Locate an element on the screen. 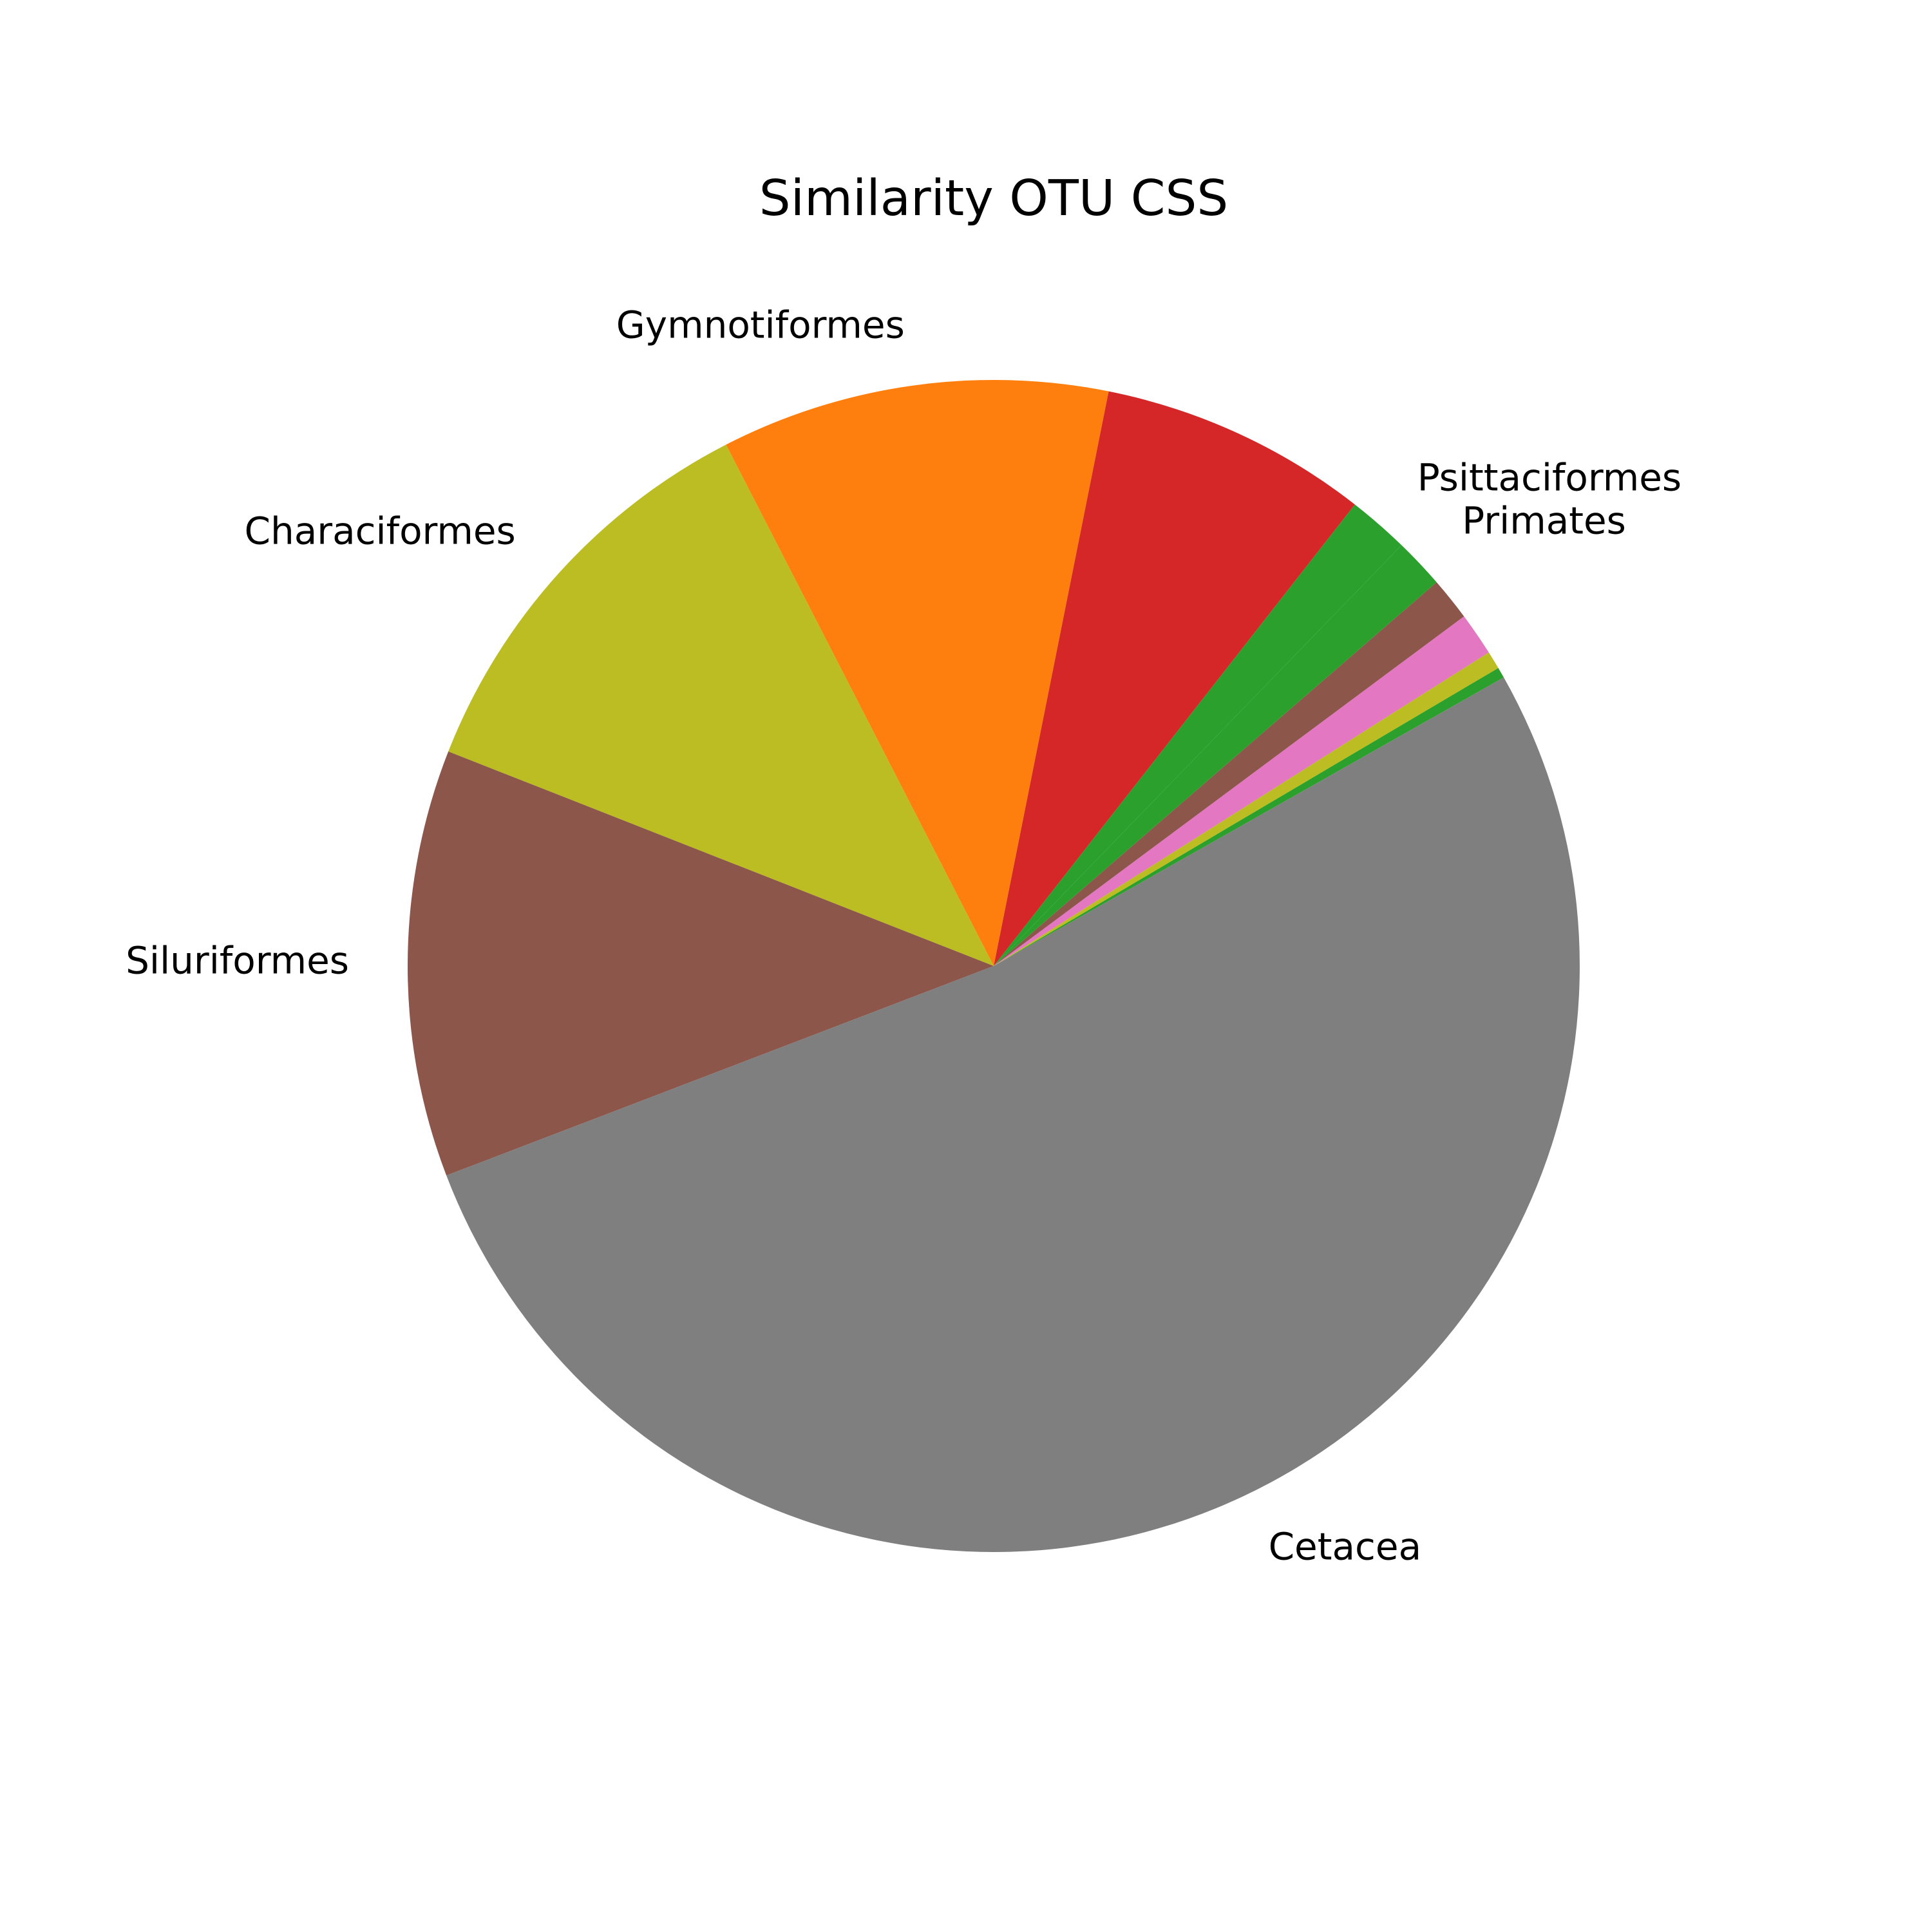 Image resolution: width=1932 pixels, height=1932 pixels. slice-label-gymnotiformes: Gymnotiformes is located at coordinates (760, 325).